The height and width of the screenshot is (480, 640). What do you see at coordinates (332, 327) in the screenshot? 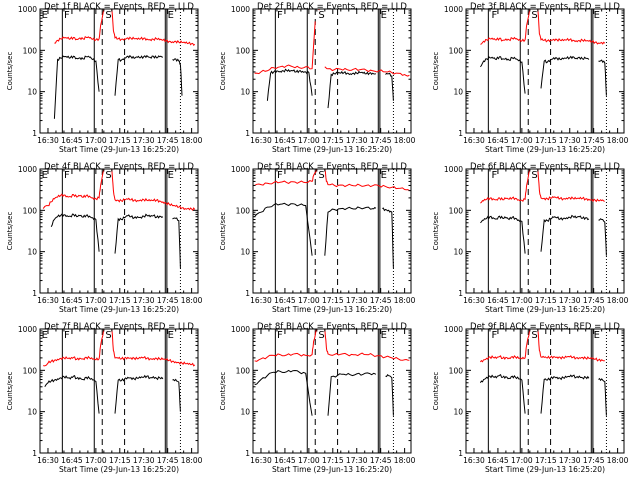
I see `chart-title: Det 8f BLACK = Events, RED = LLD` at bounding box center [332, 327].